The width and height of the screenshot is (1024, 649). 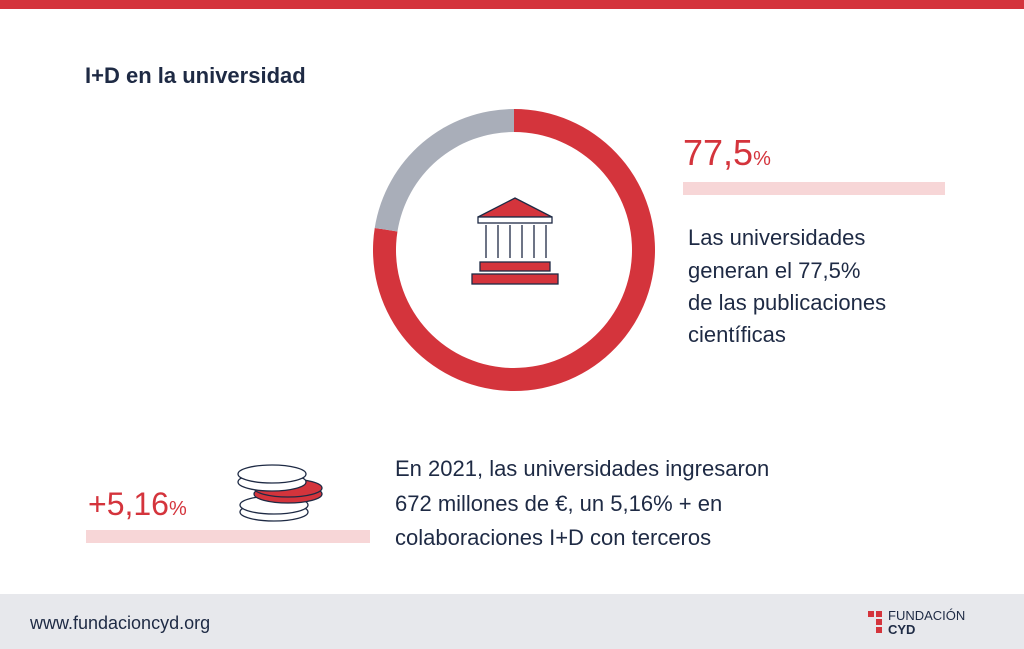 I want to click on building-icon, so click(x=515, y=241).